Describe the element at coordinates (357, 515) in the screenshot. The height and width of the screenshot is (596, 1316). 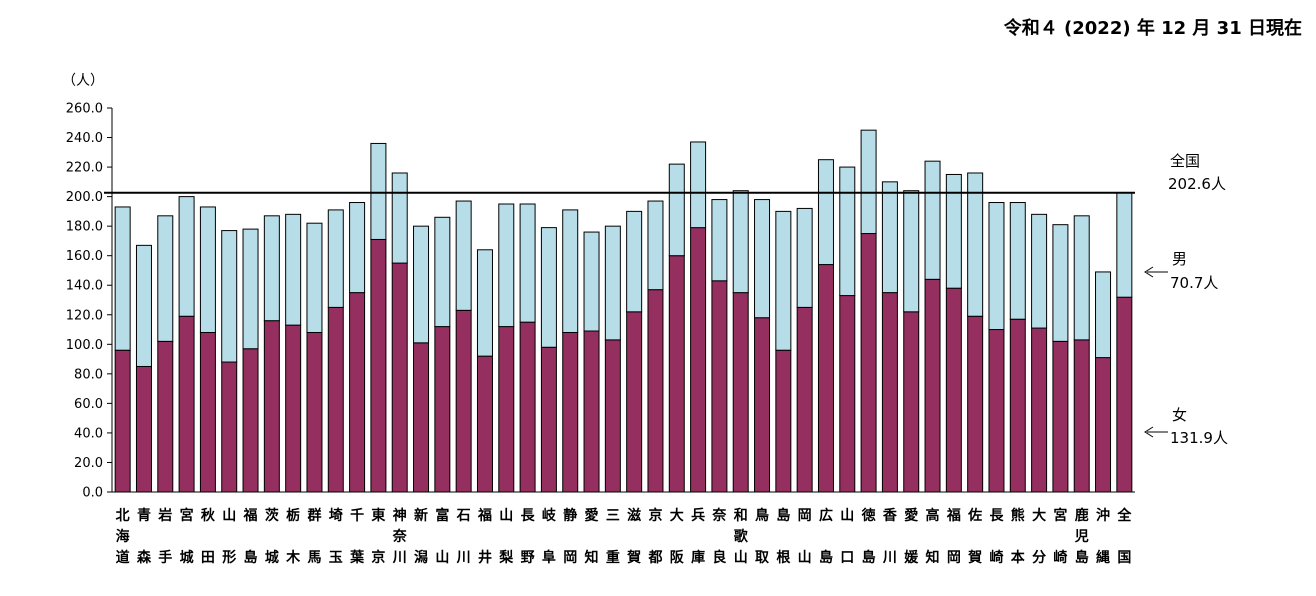
I see `x-tick-label-char: 千` at that location.